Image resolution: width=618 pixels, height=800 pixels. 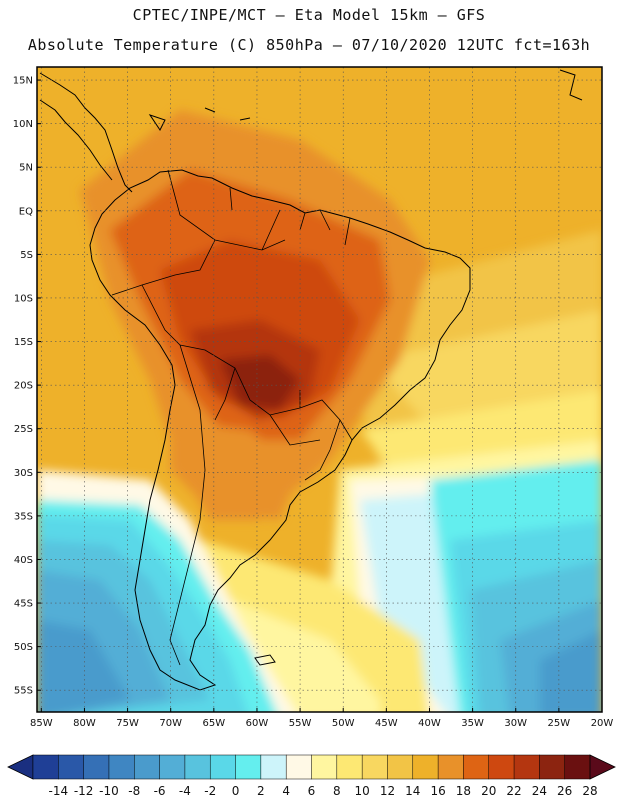 What do you see at coordinates (257, 723) in the screenshot?
I see `lon-tick-label: 60W` at bounding box center [257, 723].